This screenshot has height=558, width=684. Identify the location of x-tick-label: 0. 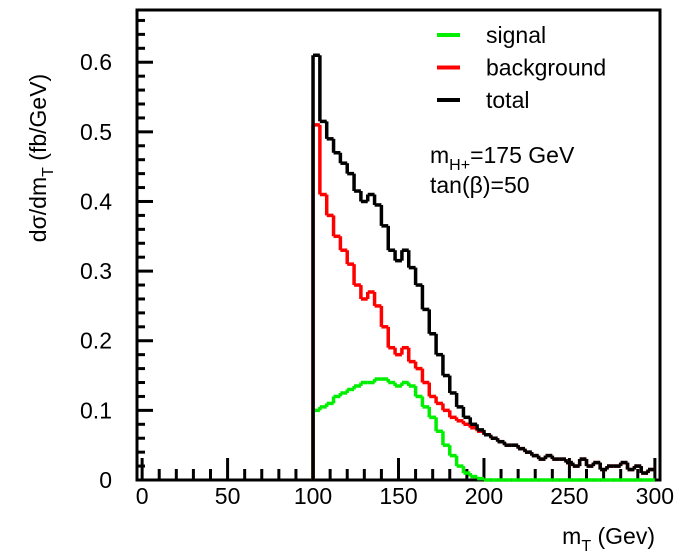
(142, 496).